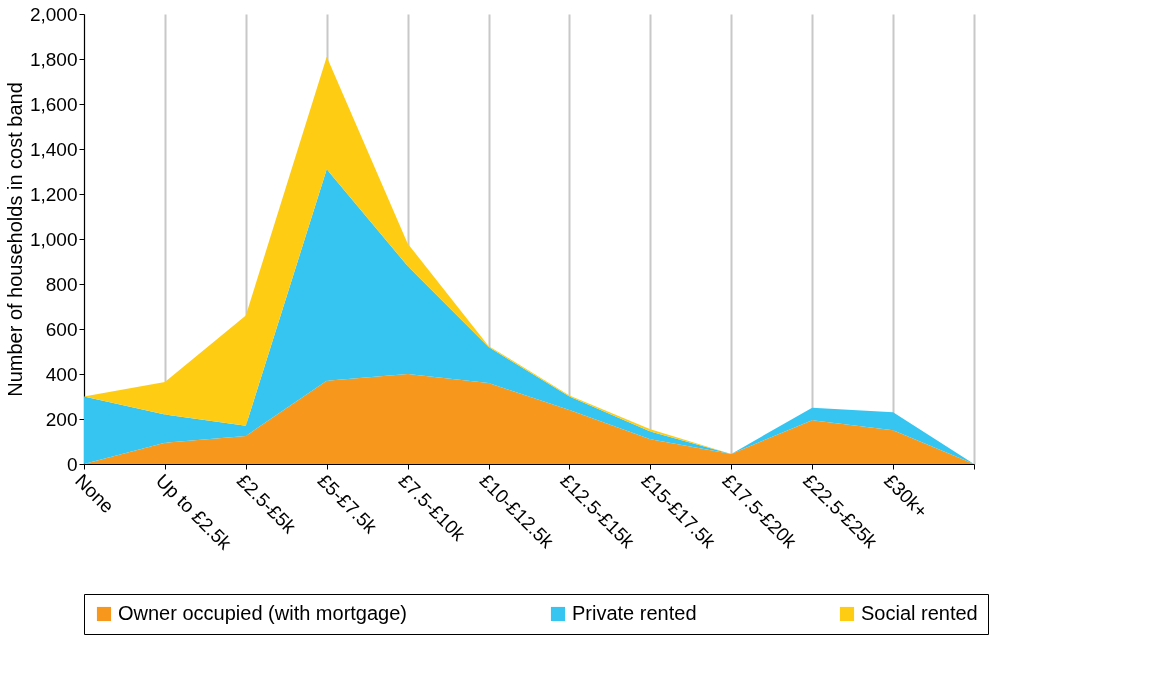  What do you see at coordinates (53, 239) in the screenshot?
I see `y-tick-label: 1,000` at bounding box center [53, 239].